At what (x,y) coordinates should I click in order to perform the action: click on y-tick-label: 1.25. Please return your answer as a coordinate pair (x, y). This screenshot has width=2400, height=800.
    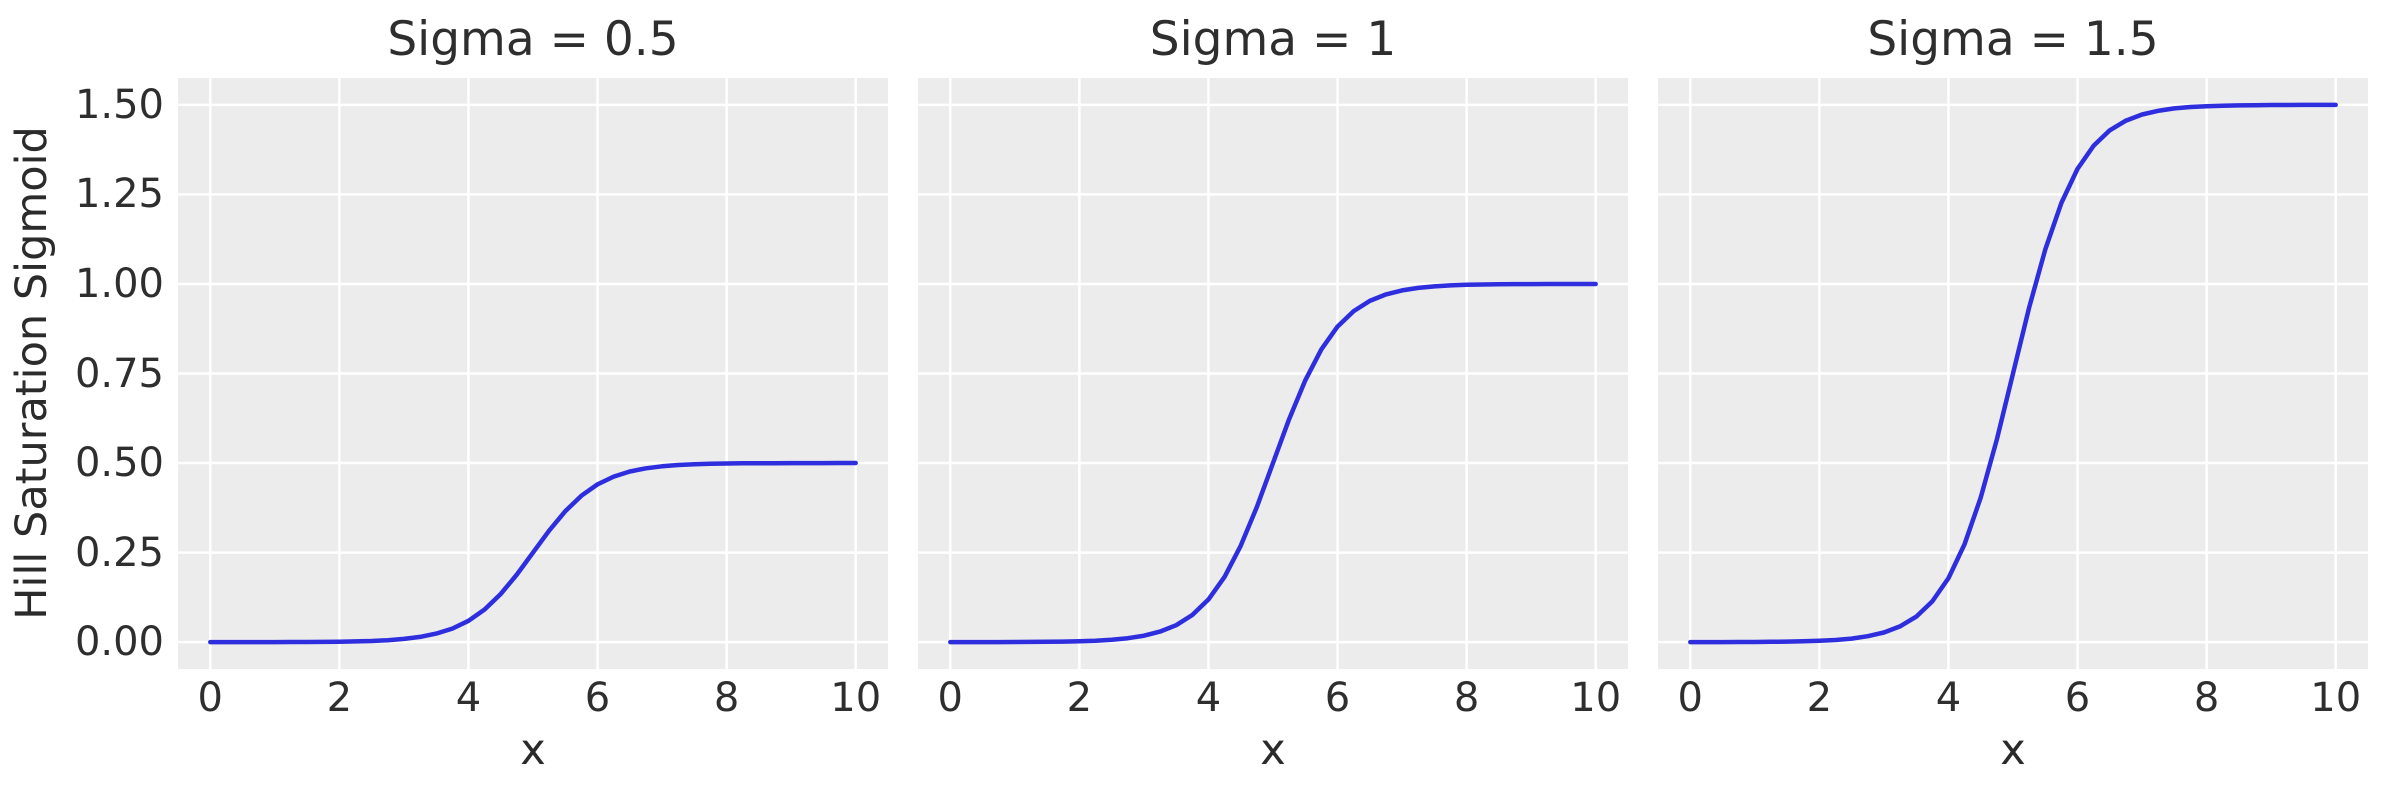
    Looking at the image, I should click on (119, 194).